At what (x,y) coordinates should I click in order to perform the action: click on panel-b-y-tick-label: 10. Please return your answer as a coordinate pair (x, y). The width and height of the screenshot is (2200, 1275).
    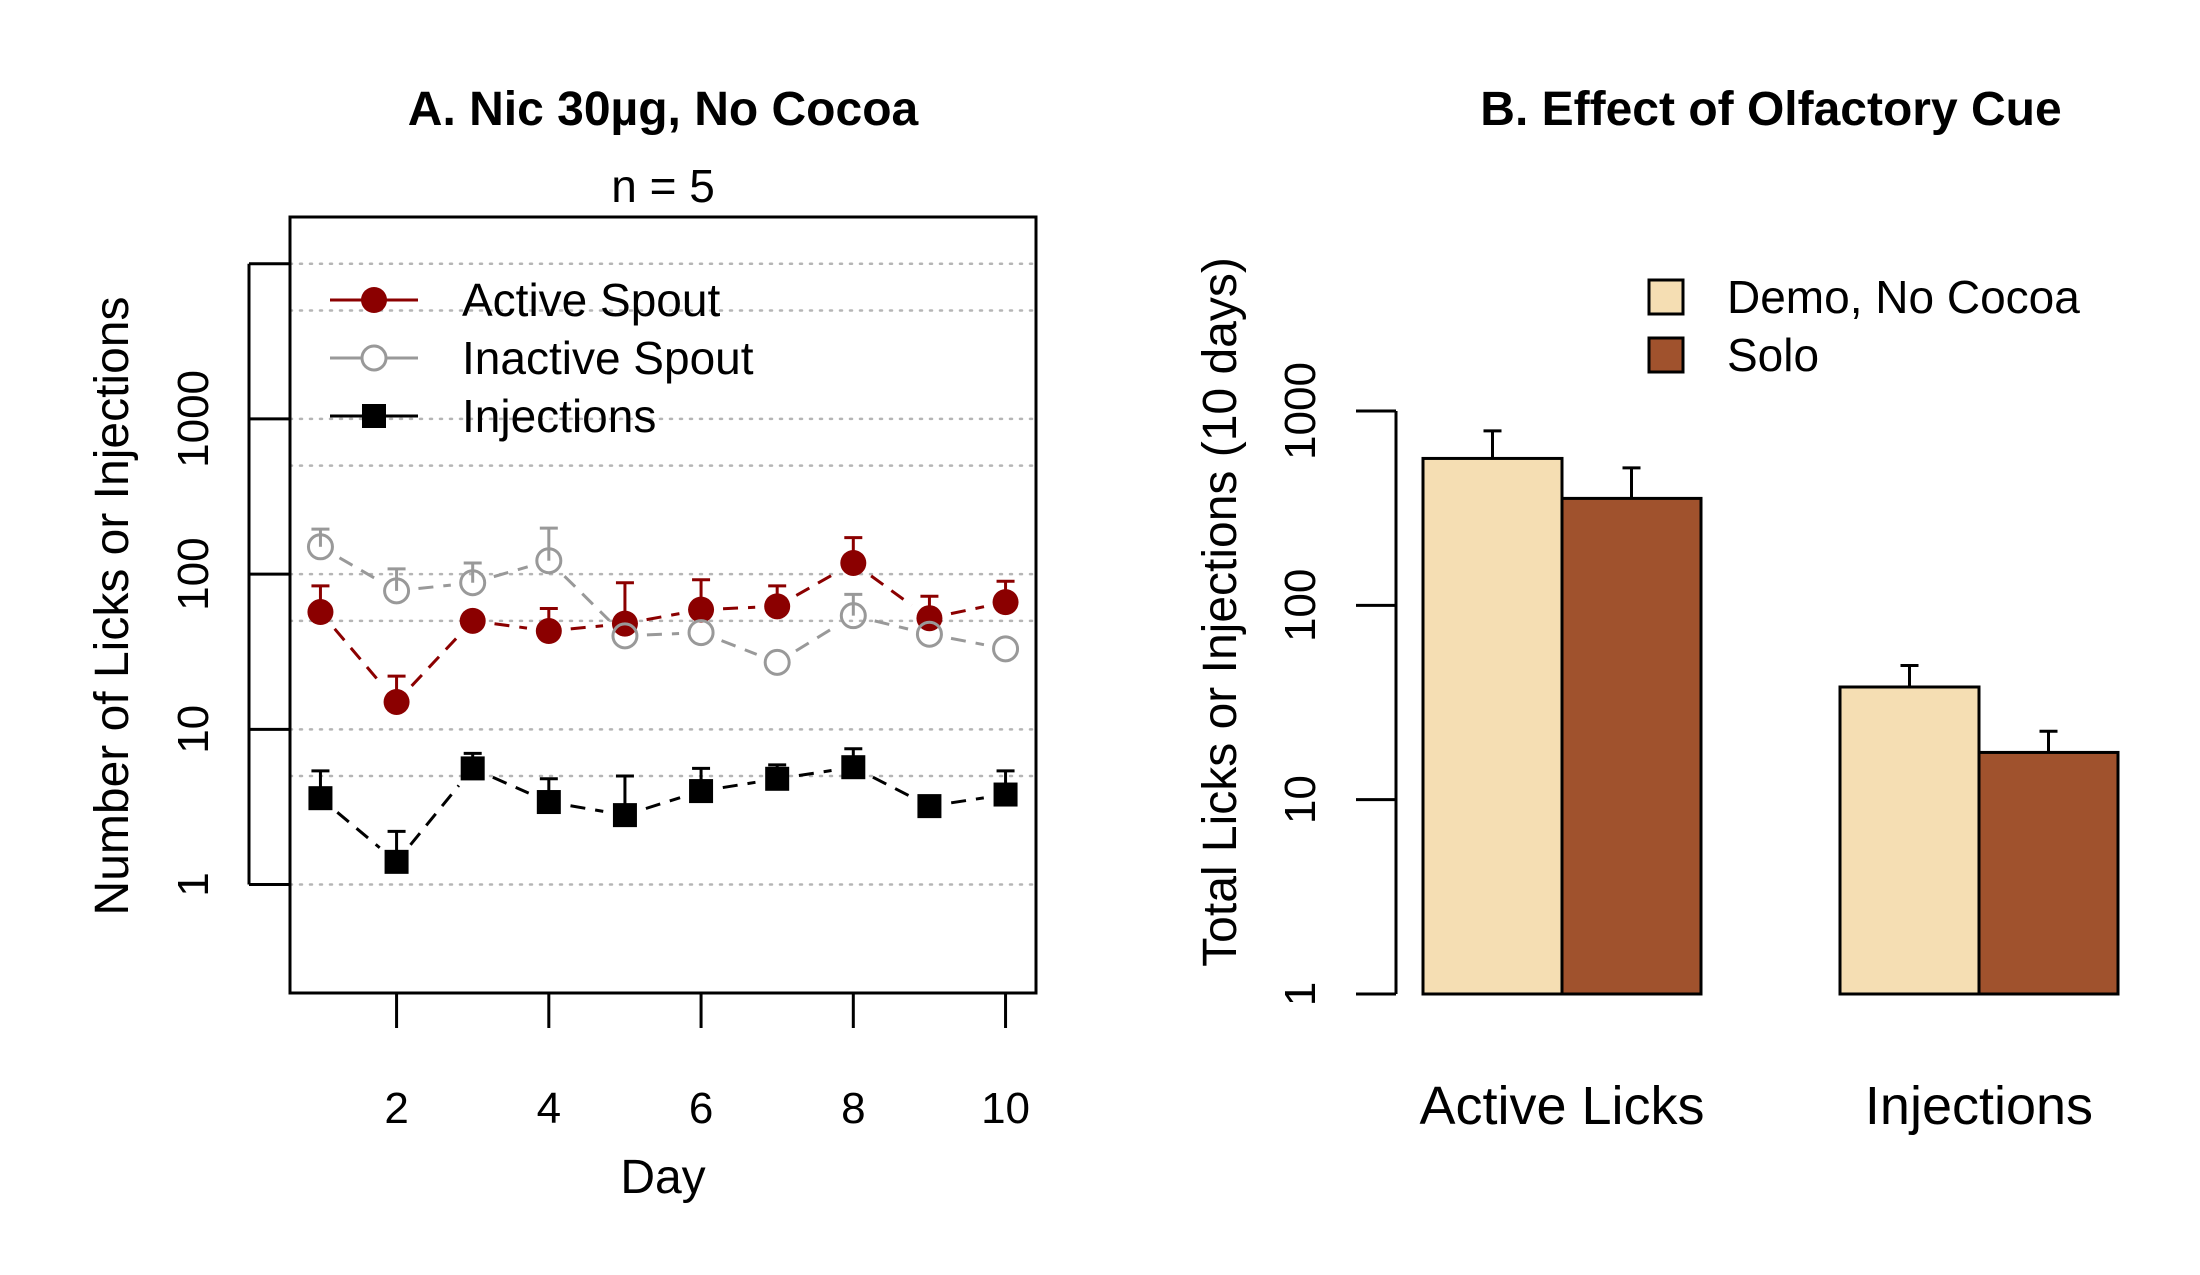
    Looking at the image, I should click on (1300, 799).